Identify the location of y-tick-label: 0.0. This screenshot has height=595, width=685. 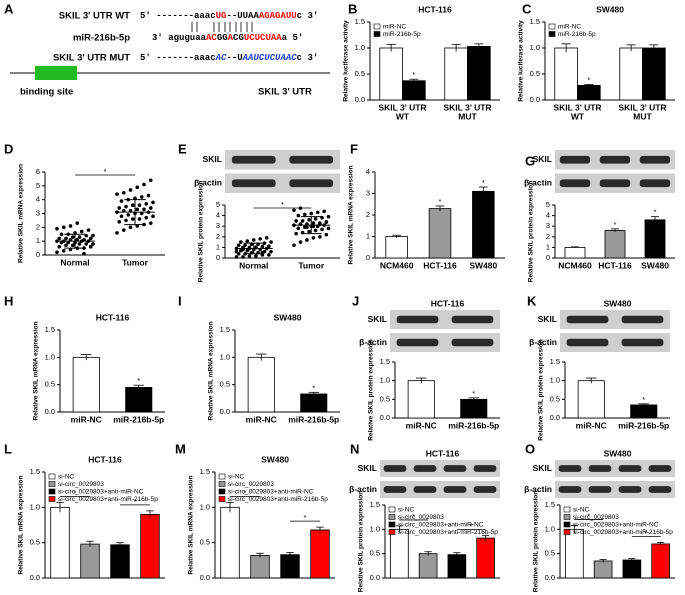
(385, 417).